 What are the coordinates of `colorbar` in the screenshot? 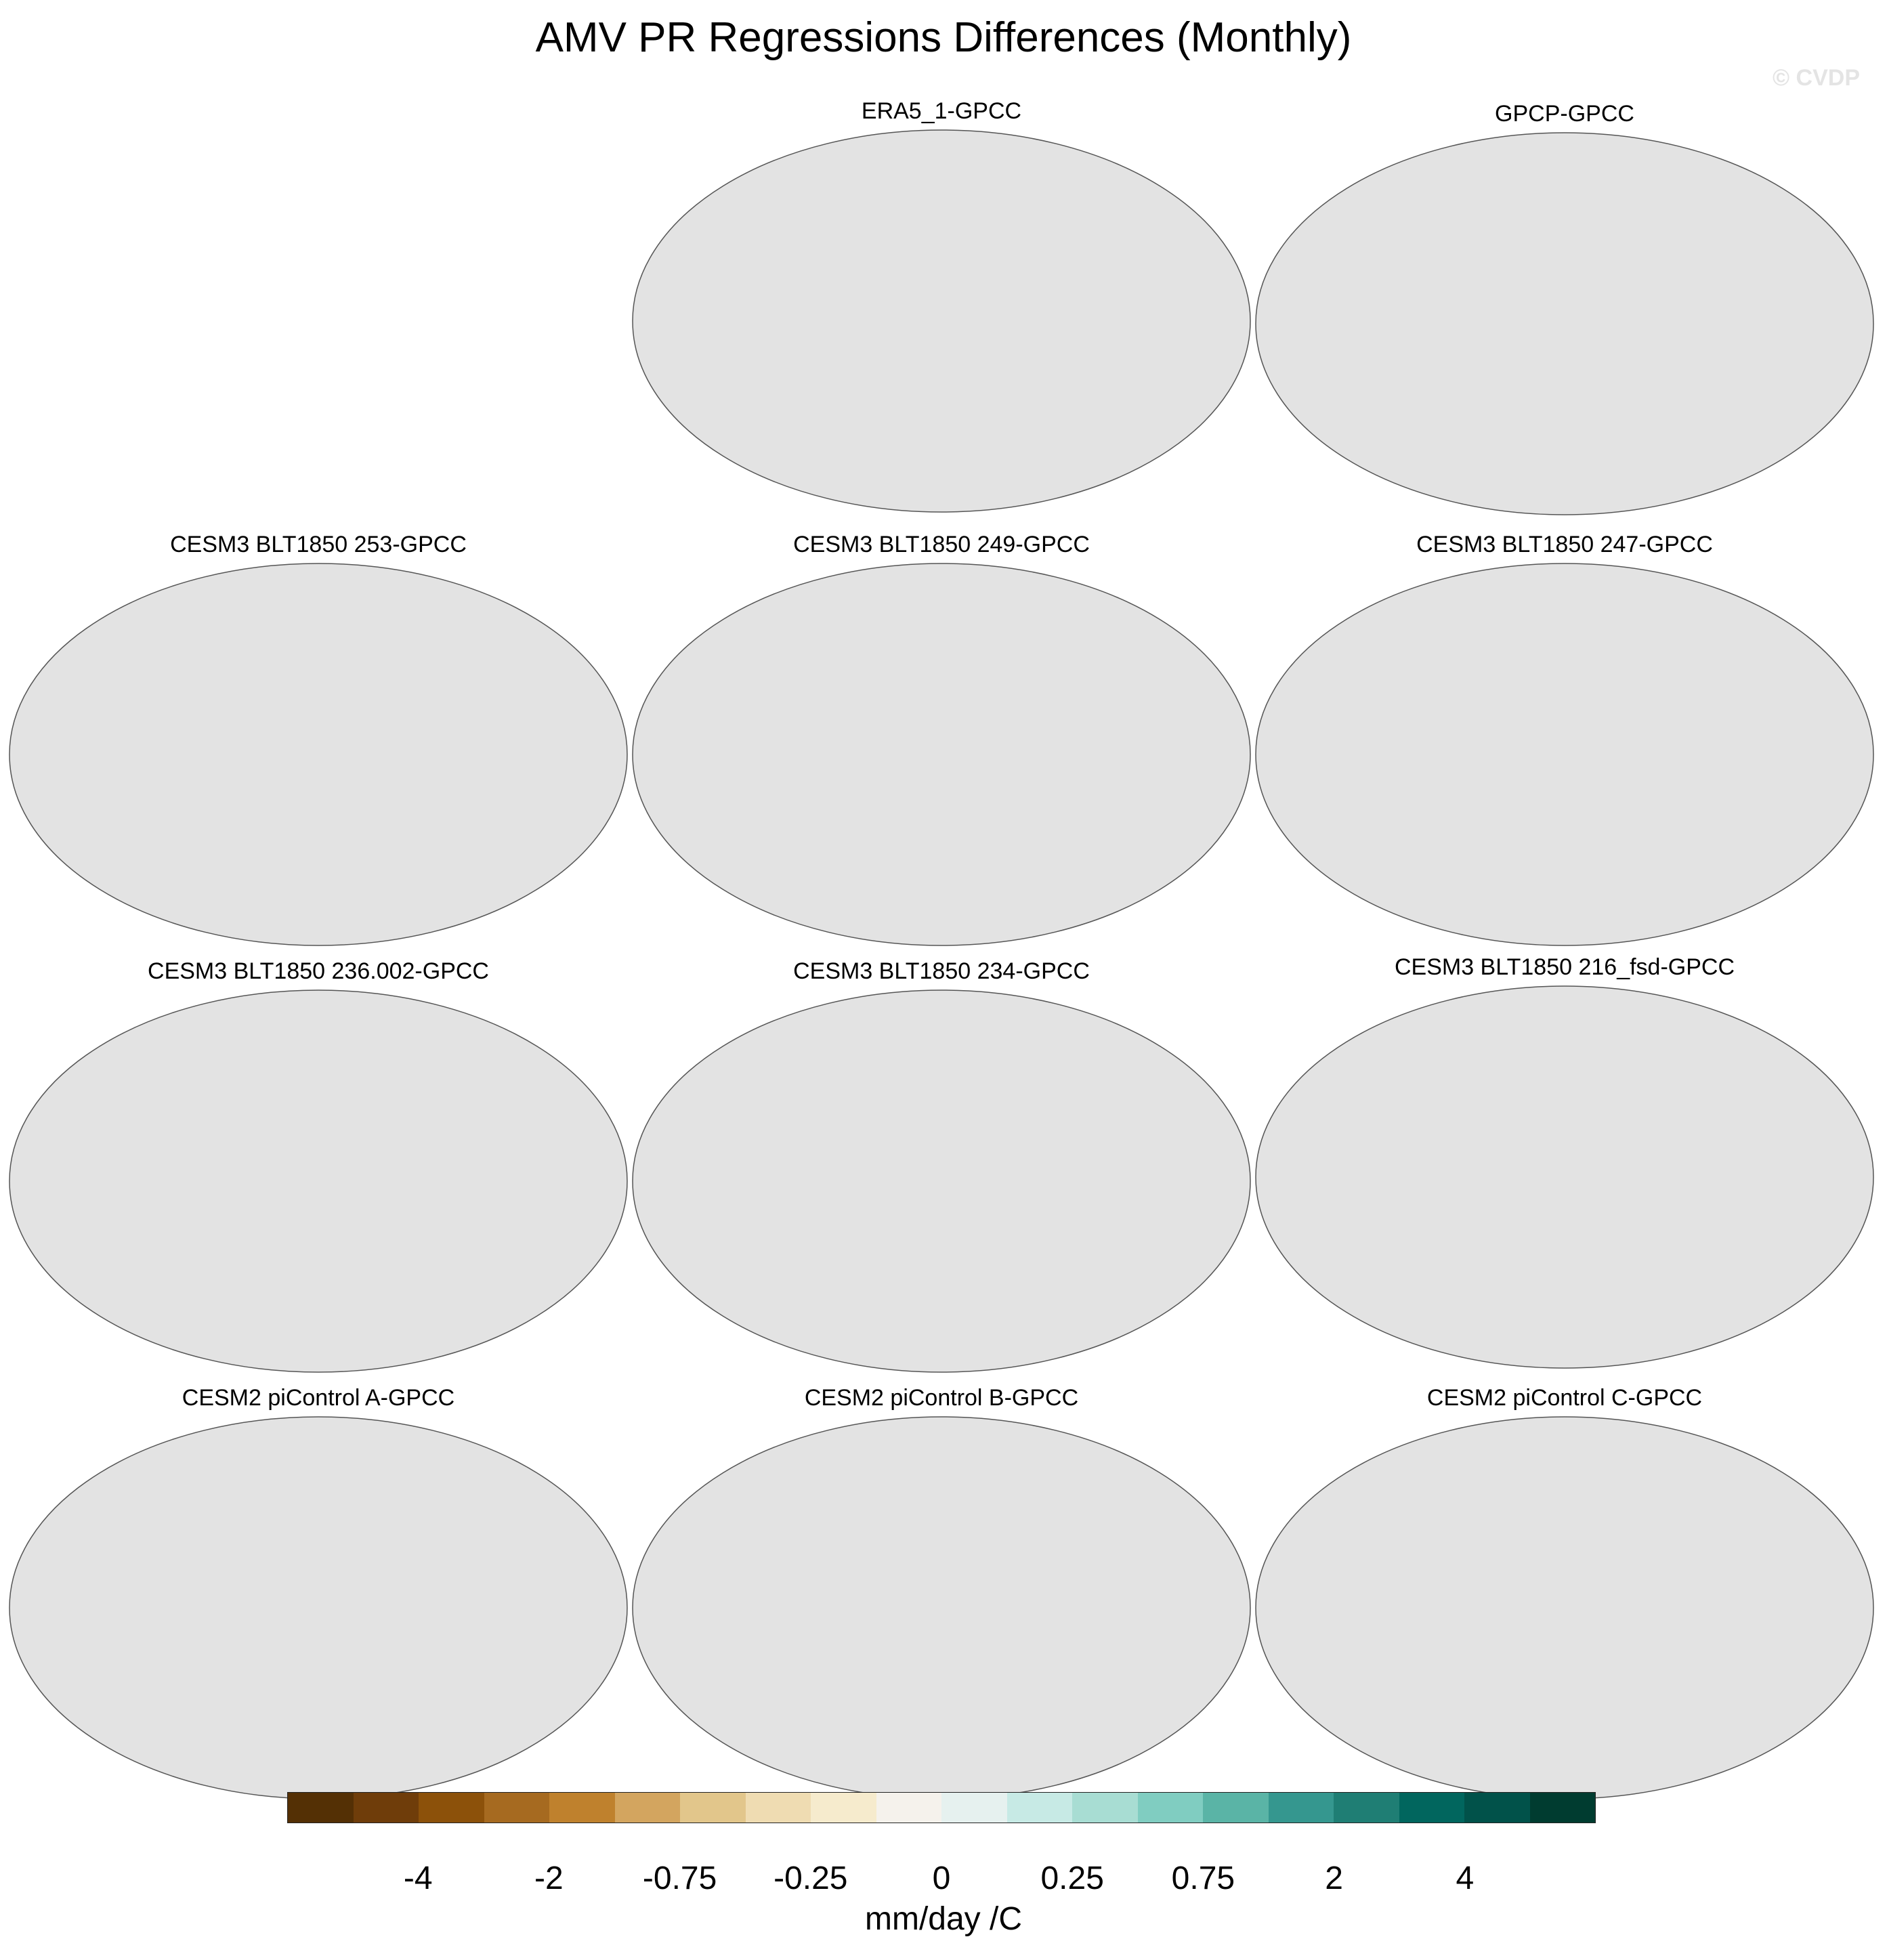 It's located at (942, 1807).